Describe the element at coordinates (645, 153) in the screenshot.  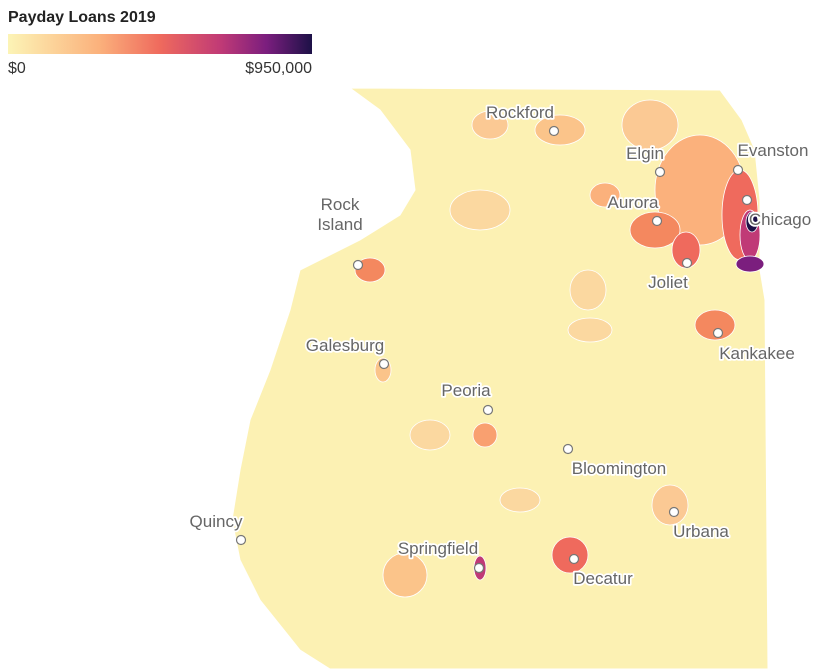
I see `city-label: Elgin` at that location.